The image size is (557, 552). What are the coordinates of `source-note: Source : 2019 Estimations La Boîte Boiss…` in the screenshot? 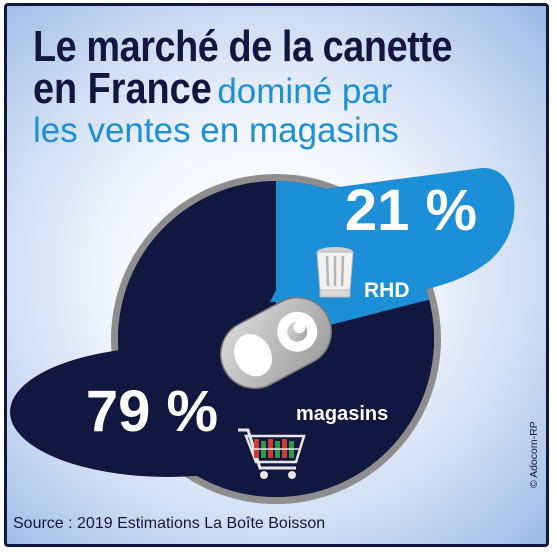 It's located at (169, 523).